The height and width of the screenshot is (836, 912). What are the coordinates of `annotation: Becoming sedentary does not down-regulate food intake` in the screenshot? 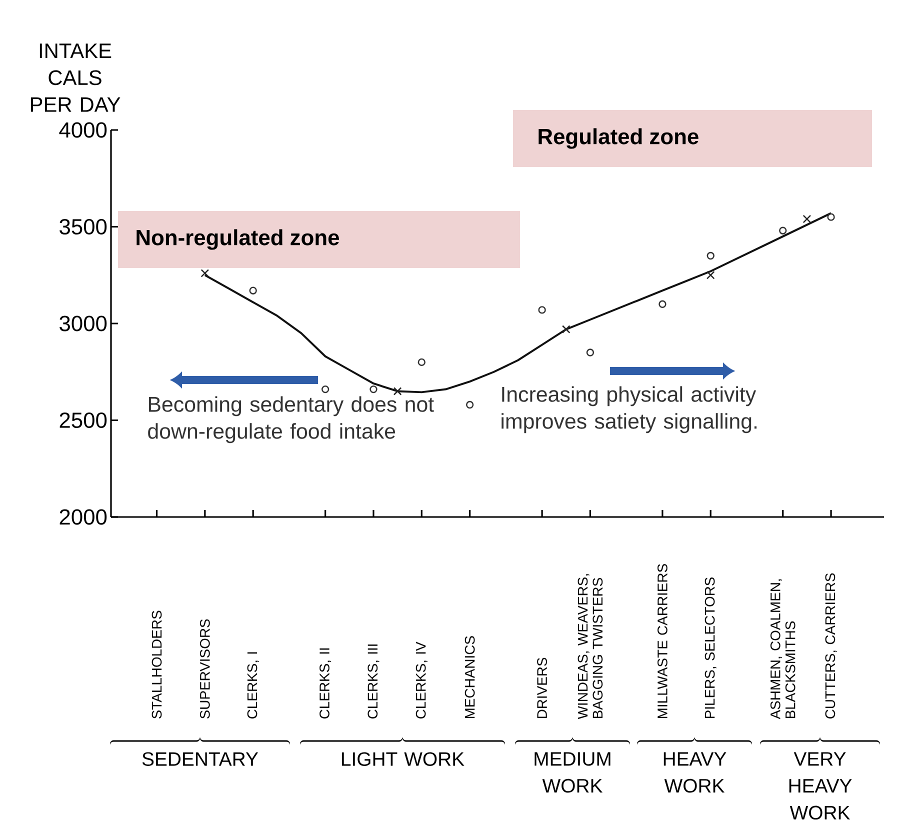 It's located at (291, 420).